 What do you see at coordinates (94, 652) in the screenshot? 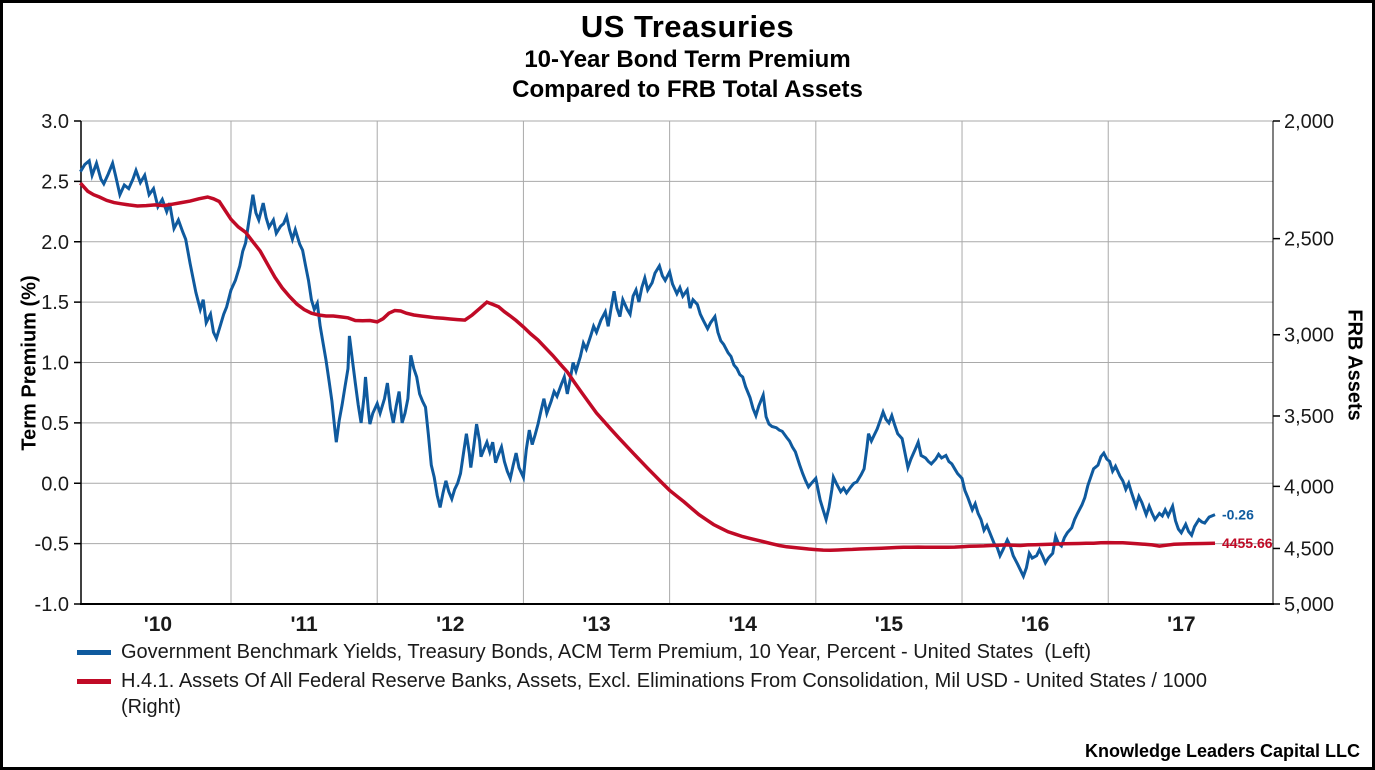
I see `line-swatch-blue-icon` at bounding box center [94, 652].